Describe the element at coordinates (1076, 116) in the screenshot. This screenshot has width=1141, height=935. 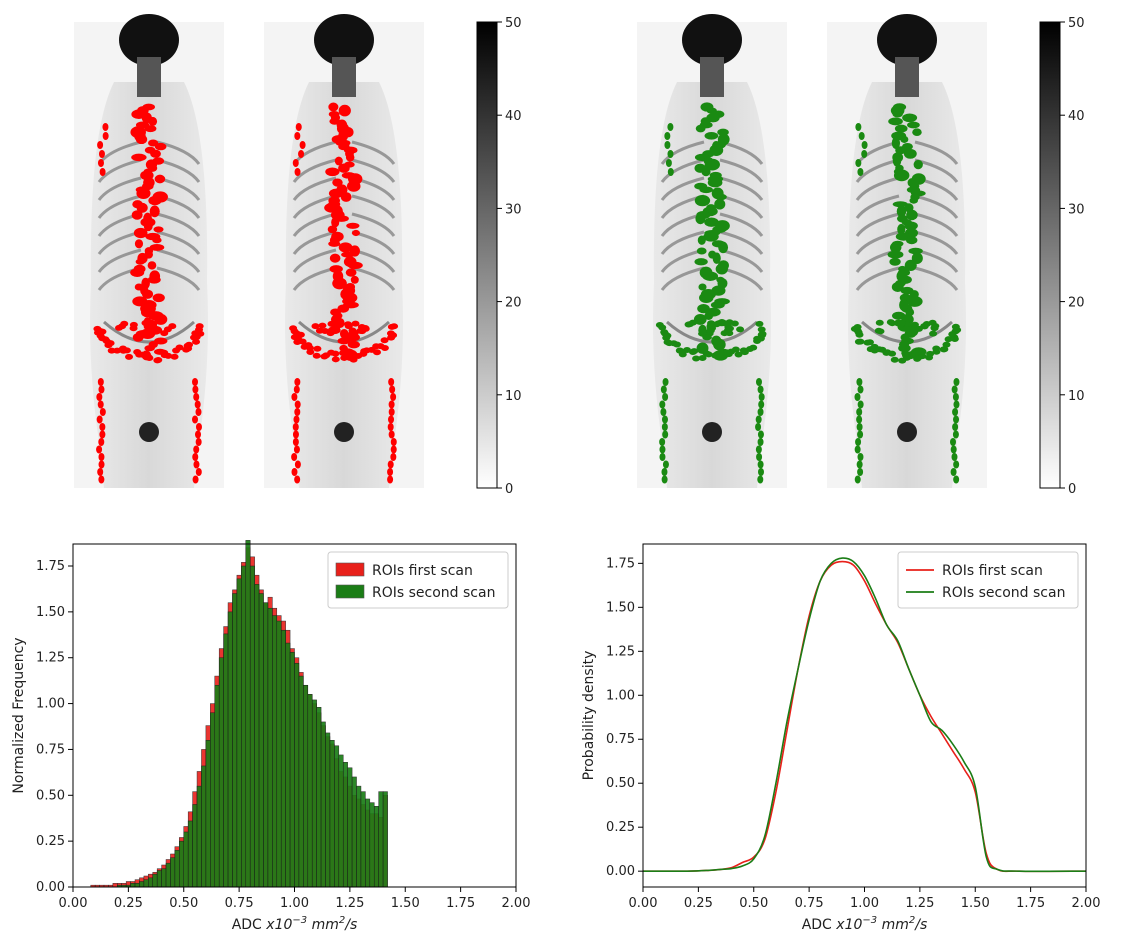
I see `colorbar-tick-label: 40` at that location.